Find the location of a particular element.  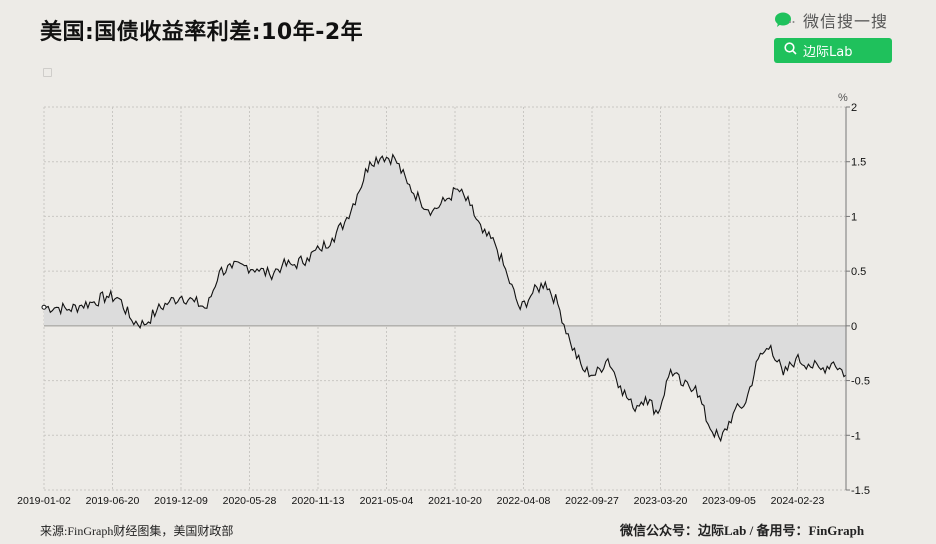

y-tick-label: 0 is located at coordinates (854, 327).